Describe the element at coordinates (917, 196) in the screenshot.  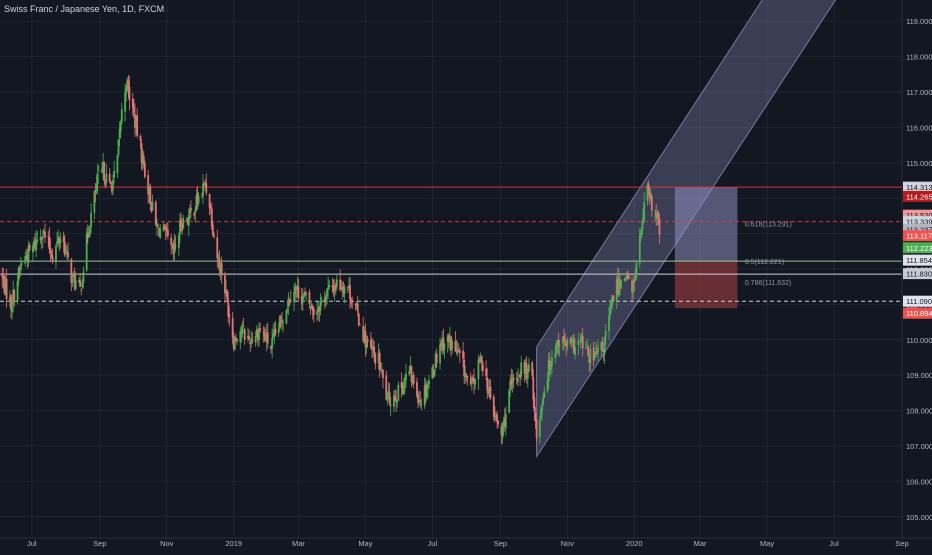
I see `price-label-badge: 114.265` at that location.